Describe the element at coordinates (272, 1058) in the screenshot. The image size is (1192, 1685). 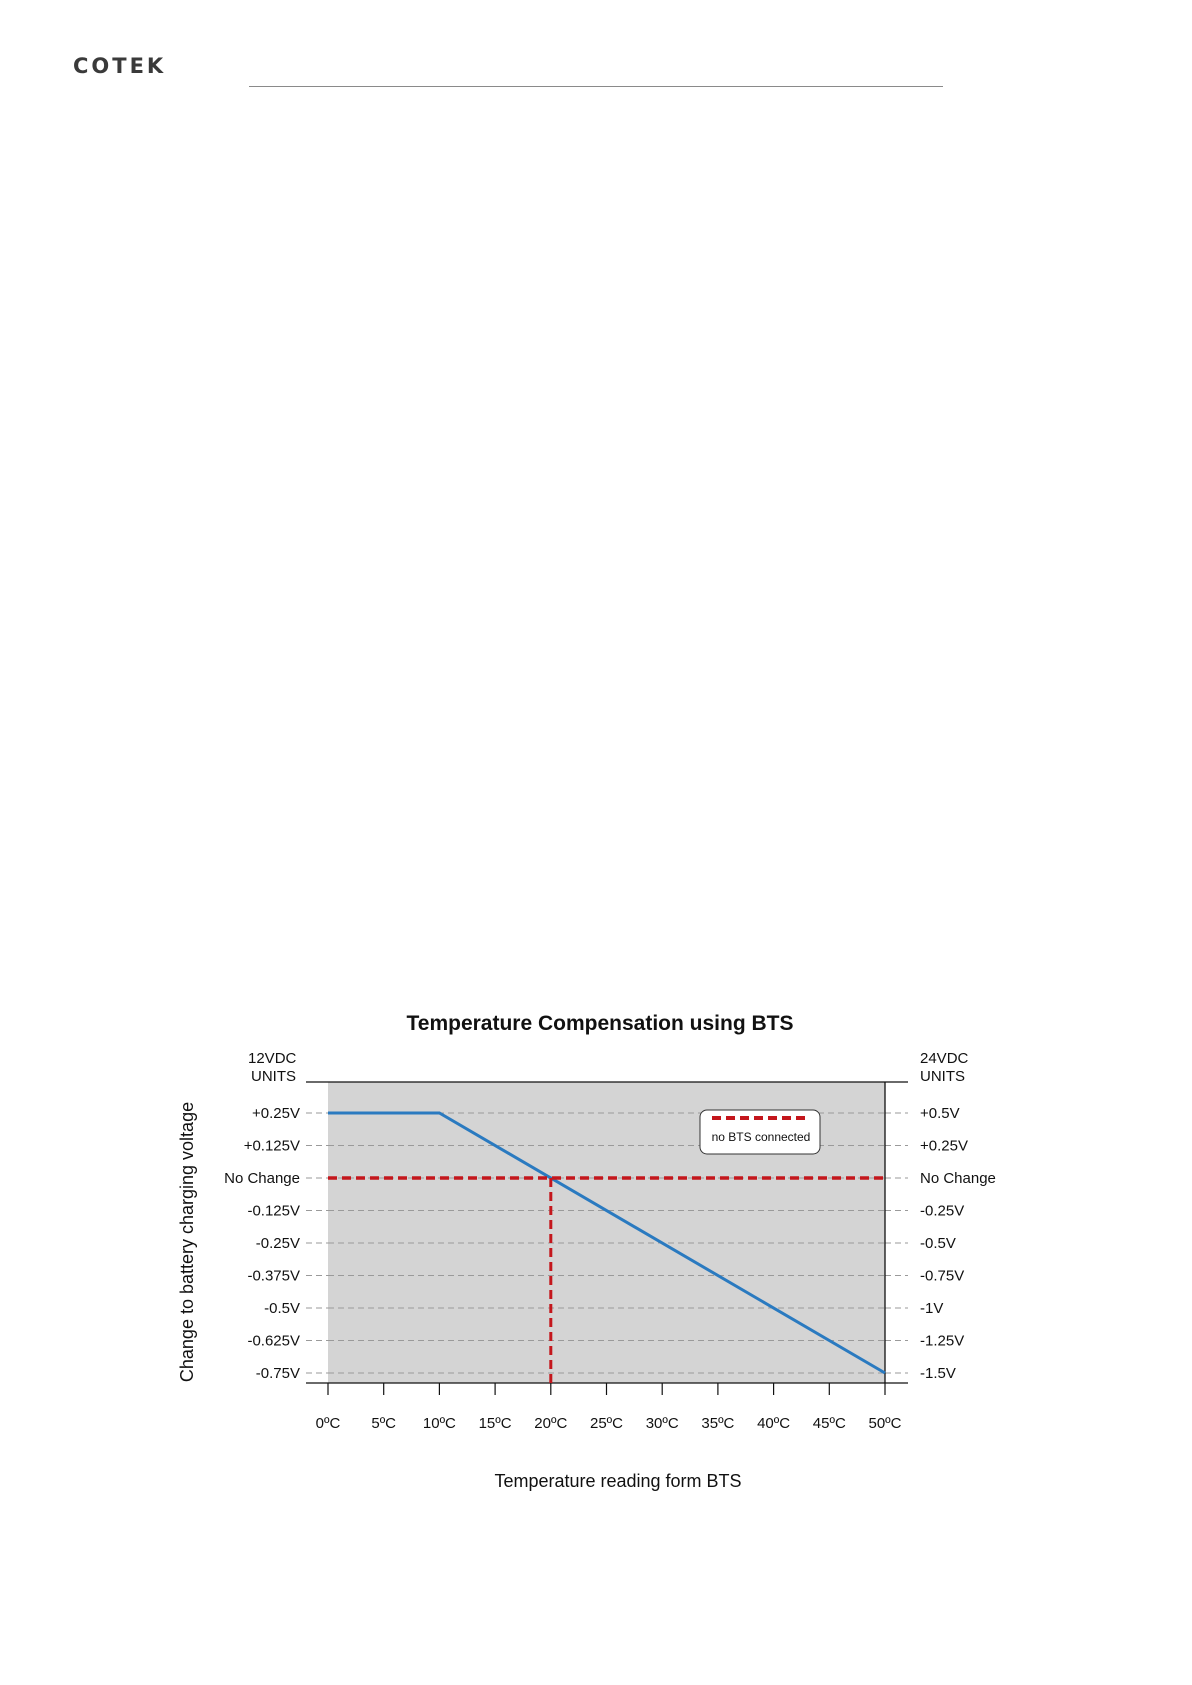
I see `left-axis-title-line1: 12VDC` at that location.